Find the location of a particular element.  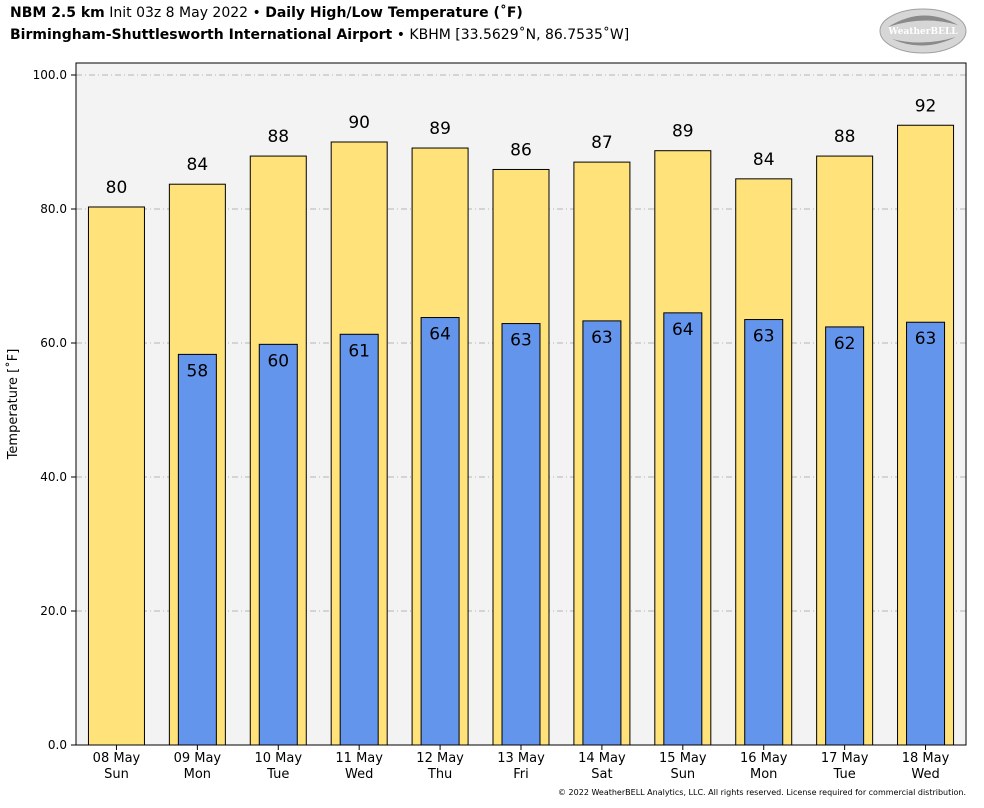

high-temp-label: 86 is located at coordinates (521, 150).